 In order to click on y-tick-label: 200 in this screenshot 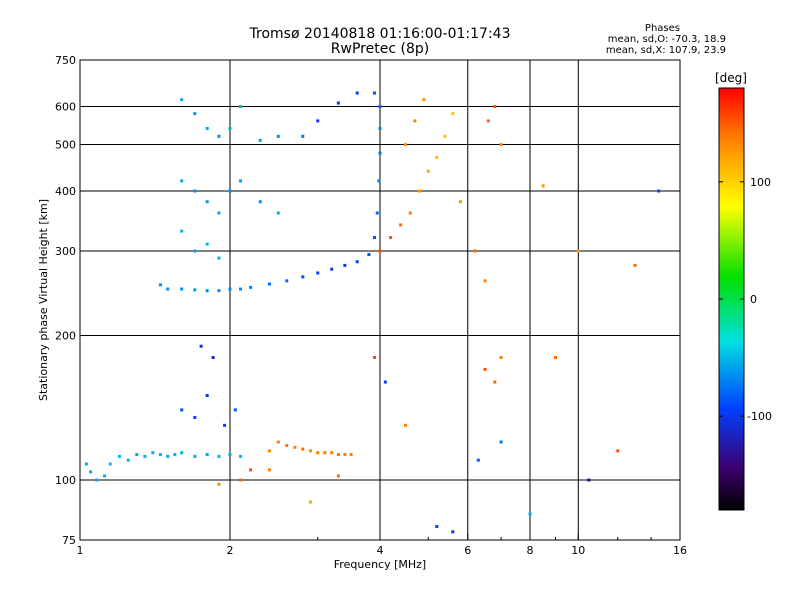, I will do `click(65, 336)`.